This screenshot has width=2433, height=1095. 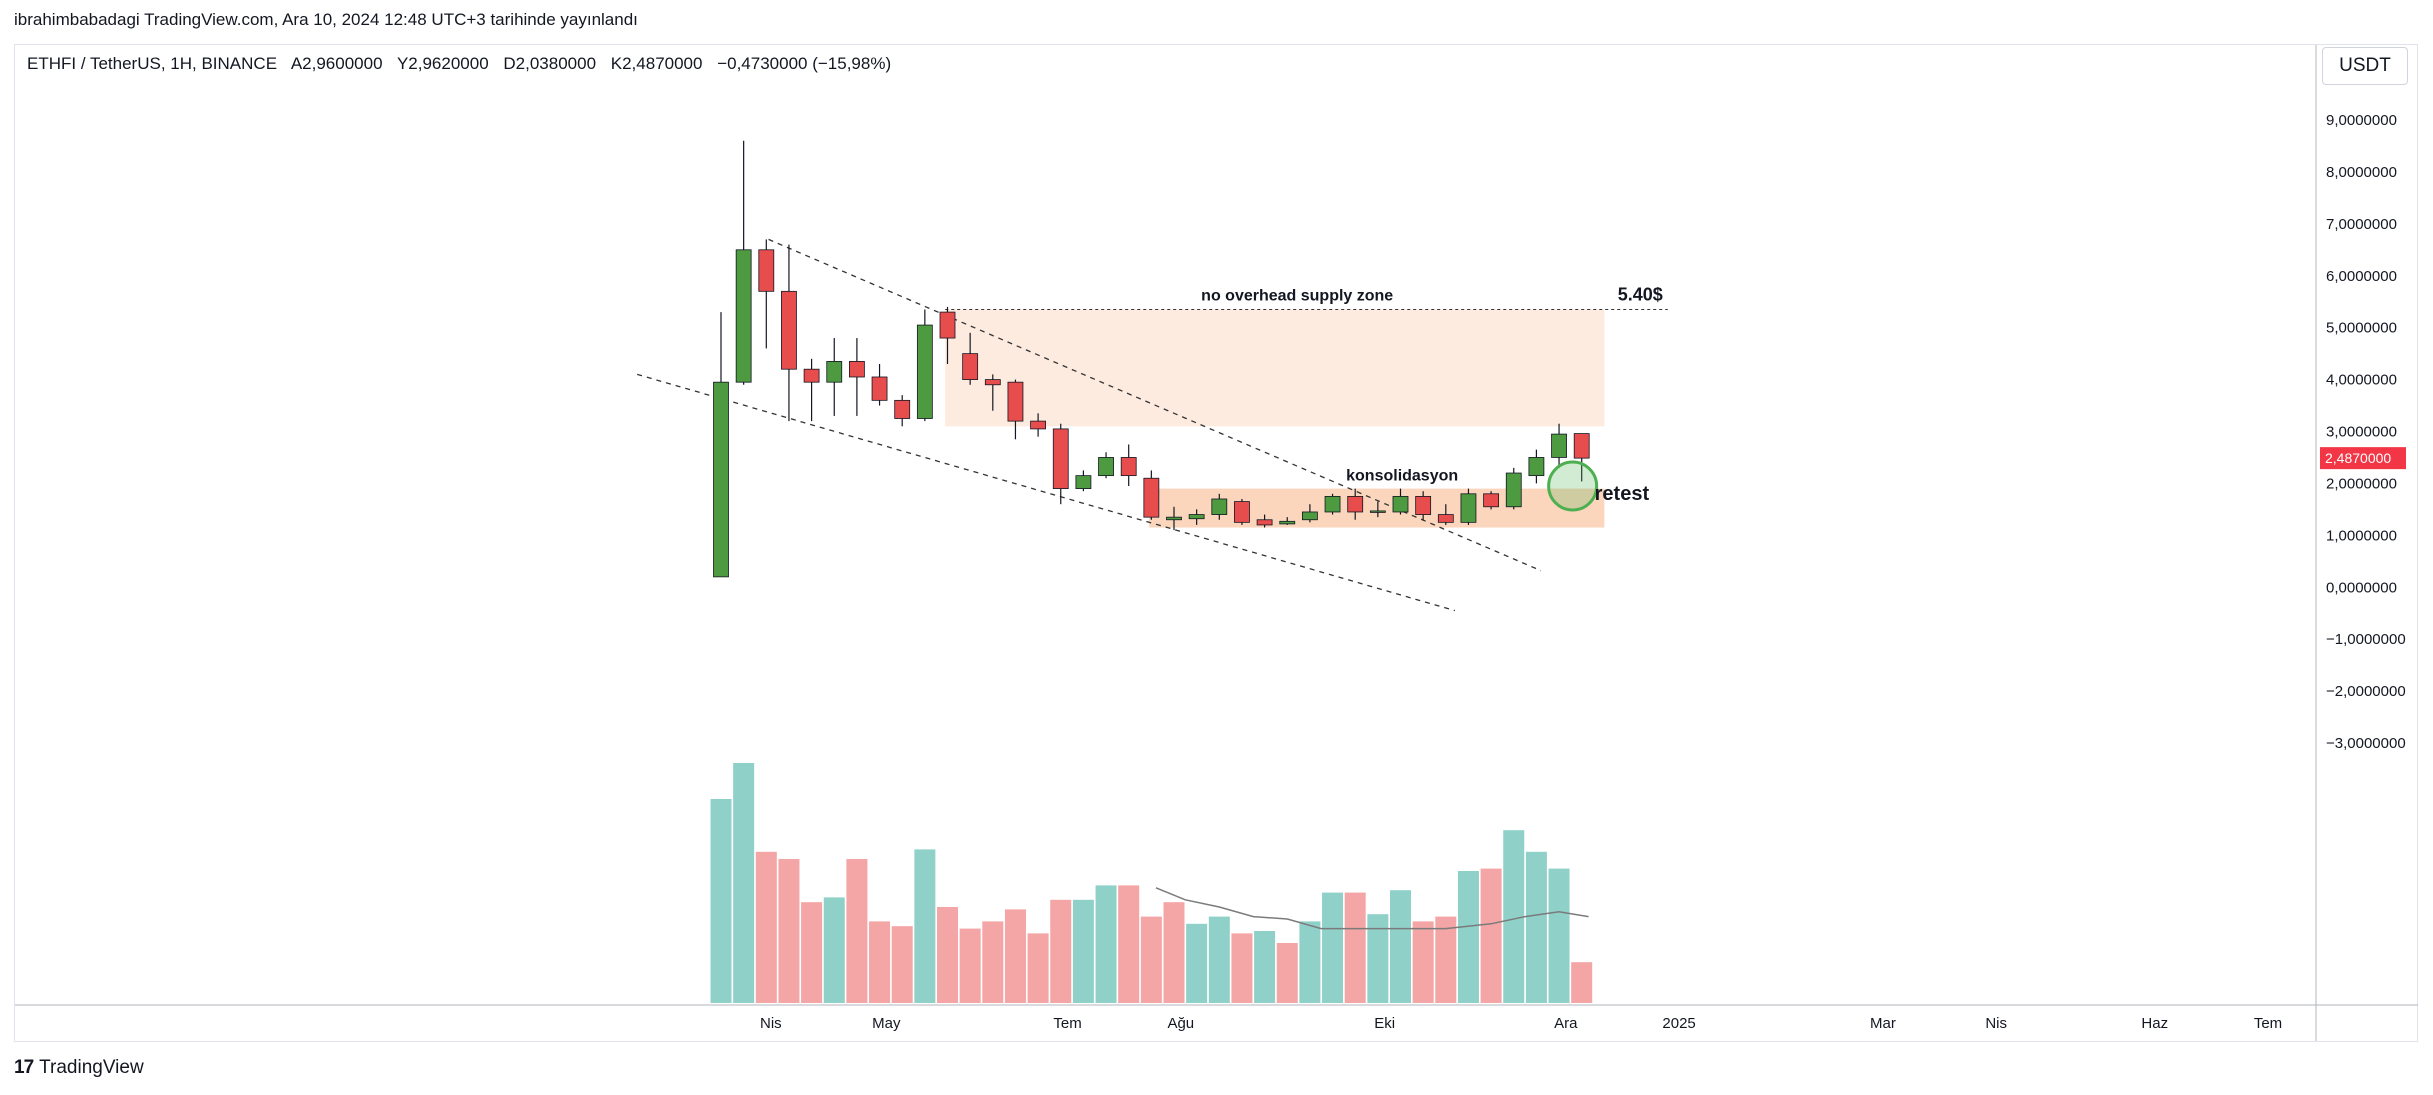 What do you see at coordinates (1996, 1023) in the screenshot?
I see `time-tick-label: Nis` at bounding box center [1996, 1023].